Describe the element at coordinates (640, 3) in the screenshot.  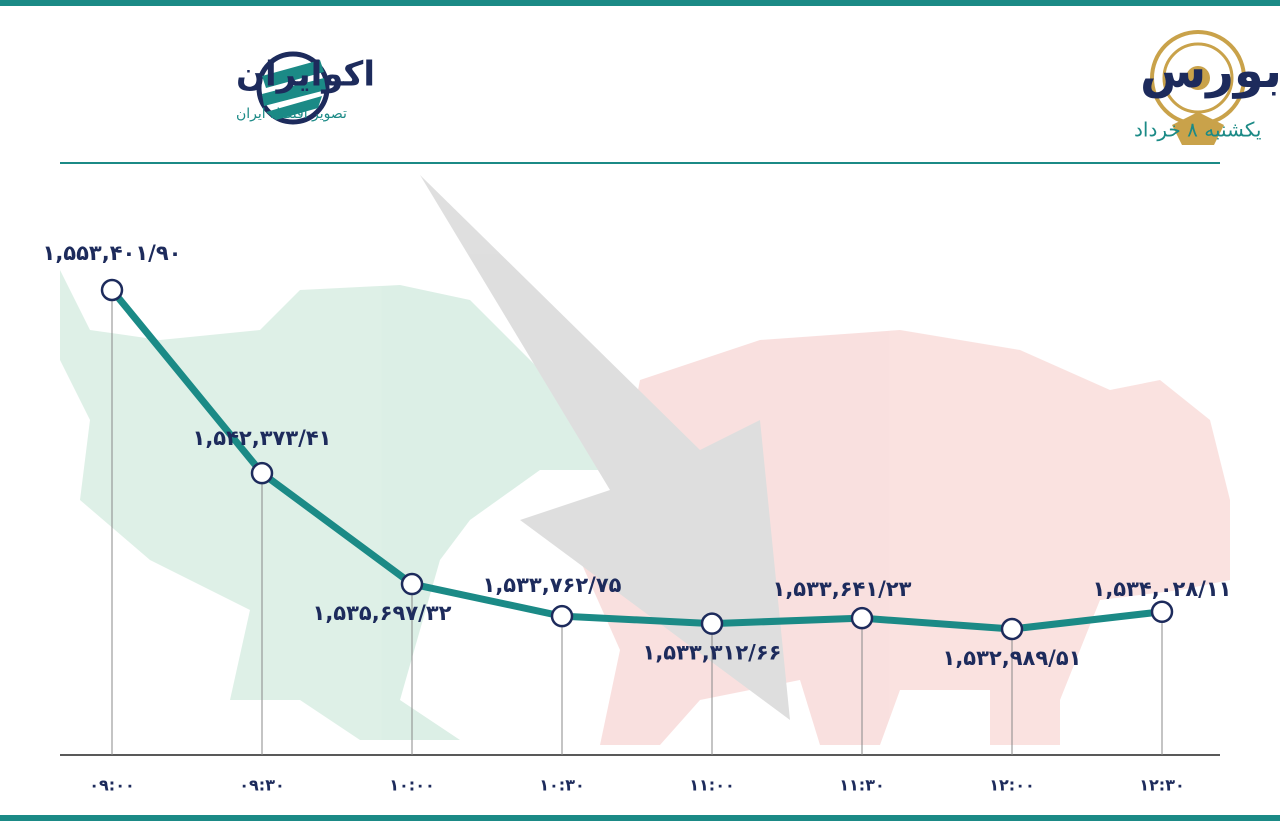
I see `top-border` at that location.